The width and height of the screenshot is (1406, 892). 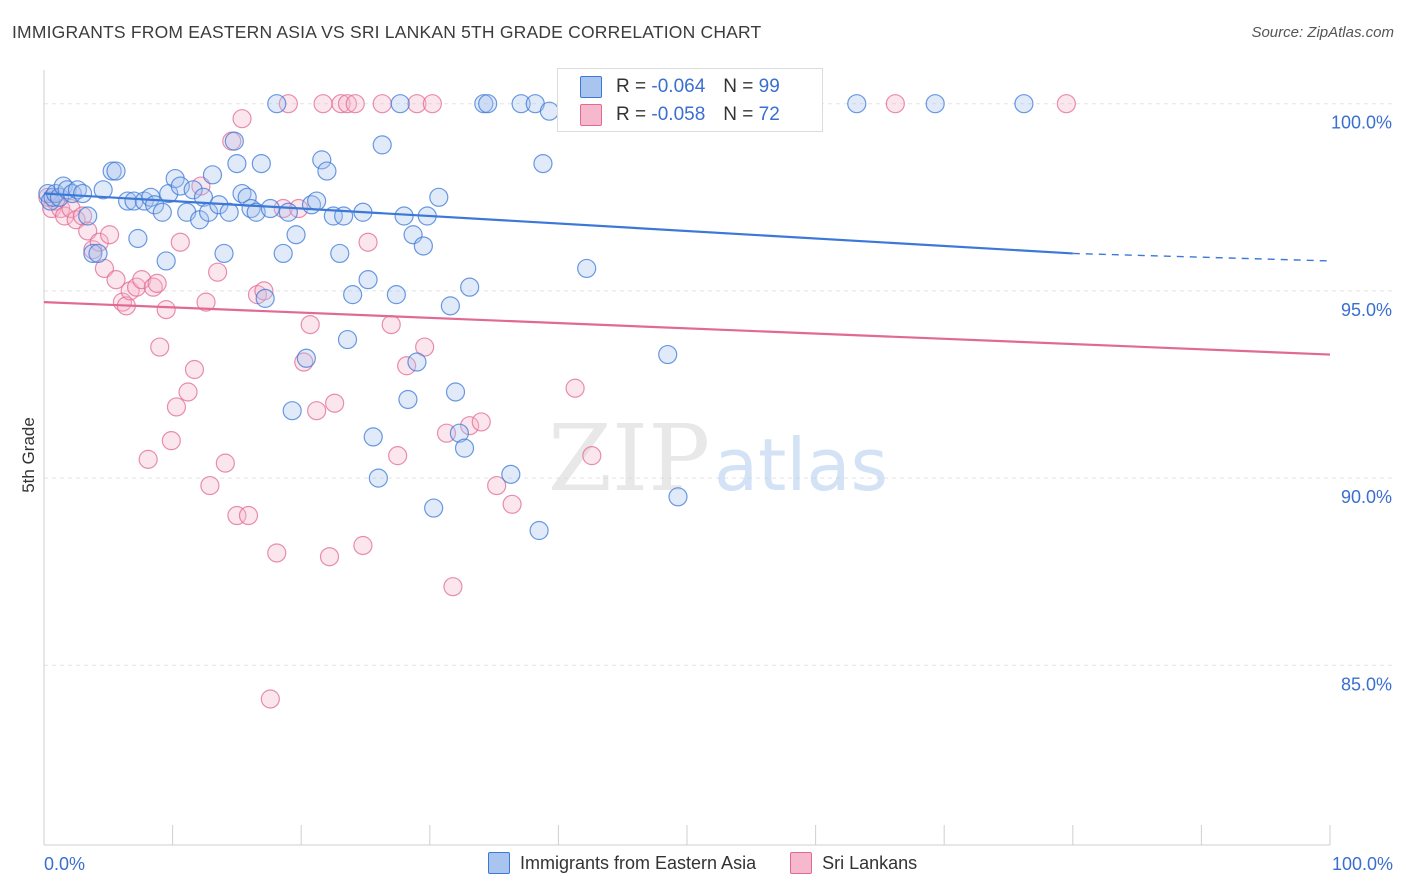 I want to click on bottom-legend-swatch-blue, so click(x=499, y=863).